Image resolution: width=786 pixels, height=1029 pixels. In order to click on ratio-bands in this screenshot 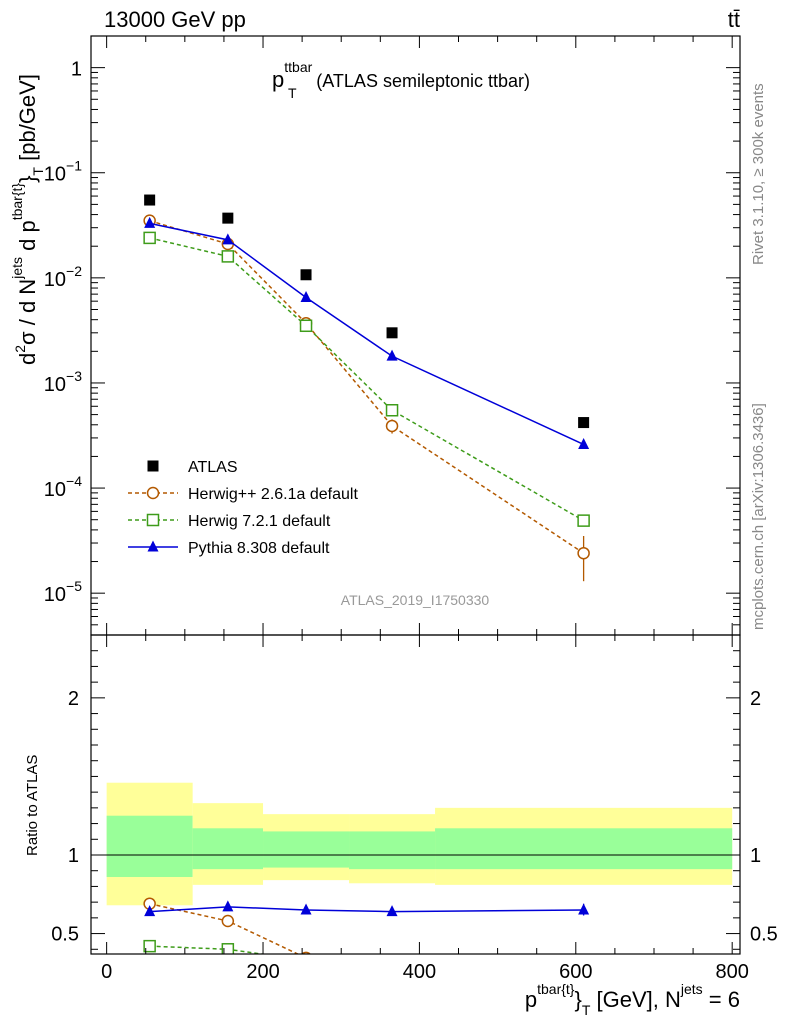, I will do `click(419, 844)`.